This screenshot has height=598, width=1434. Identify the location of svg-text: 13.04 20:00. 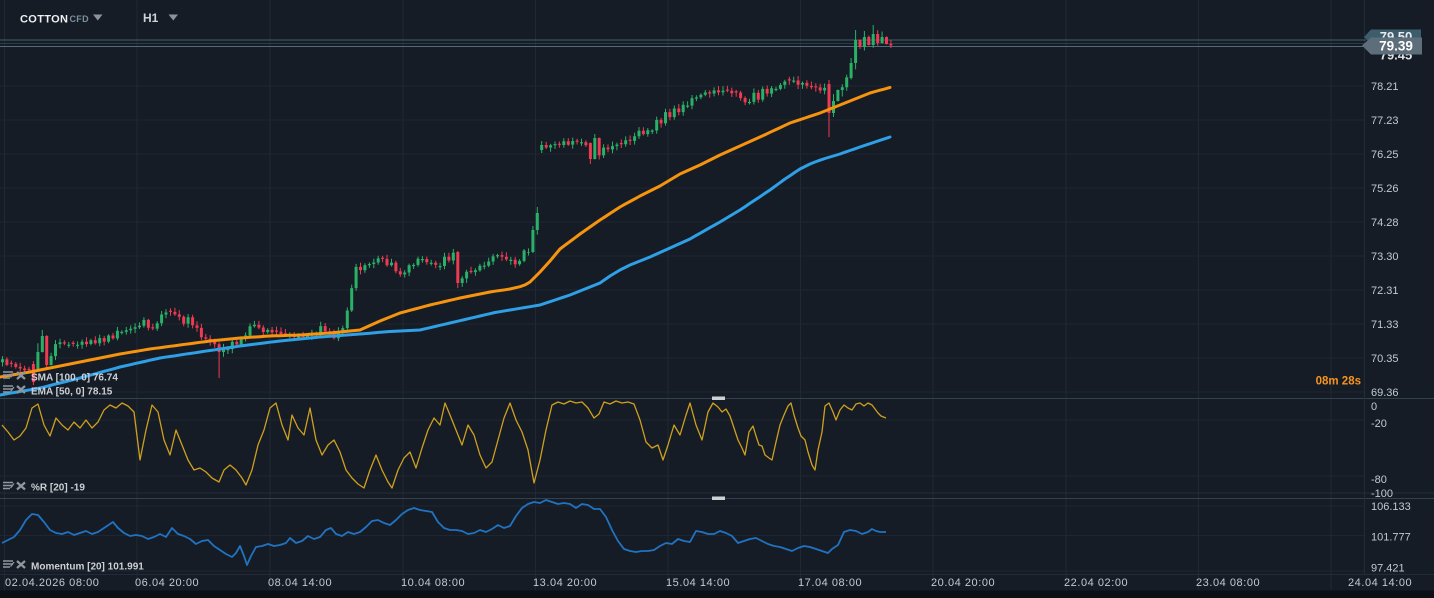
(565, 583).